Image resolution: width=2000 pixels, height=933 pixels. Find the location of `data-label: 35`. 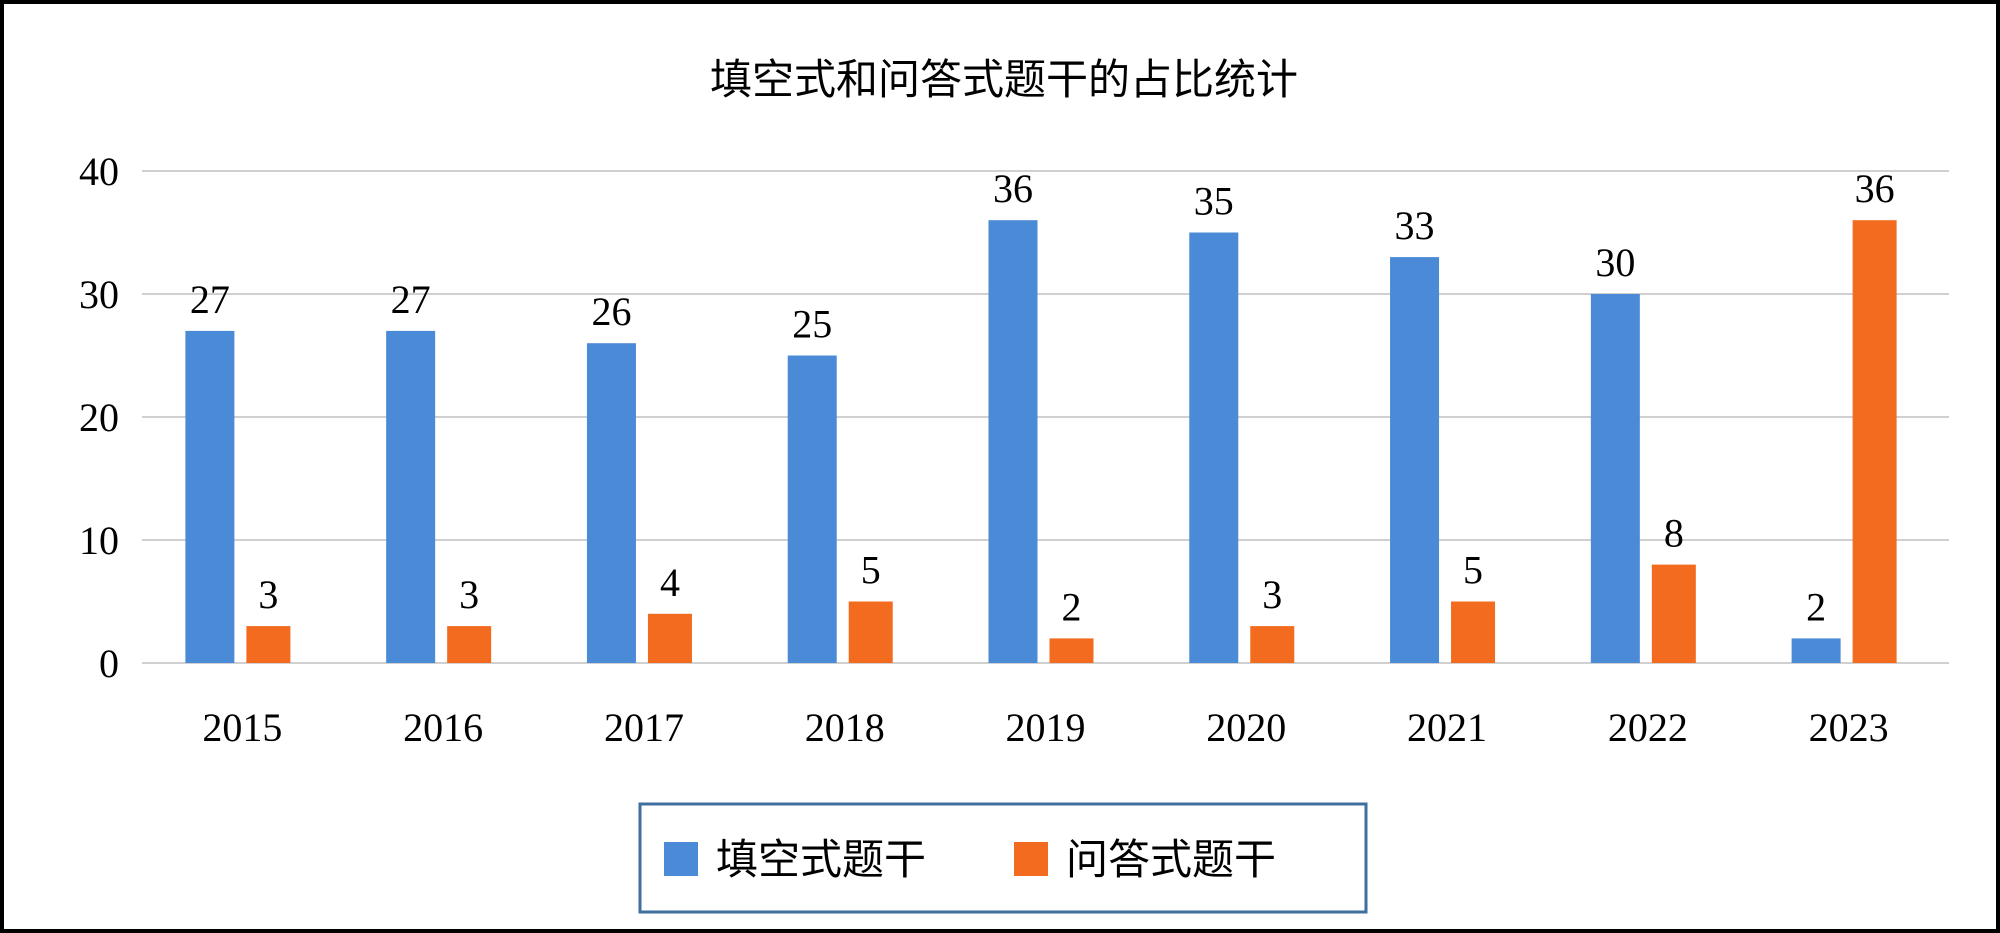

data-label: 35 is located at coordinates (1214, 201).